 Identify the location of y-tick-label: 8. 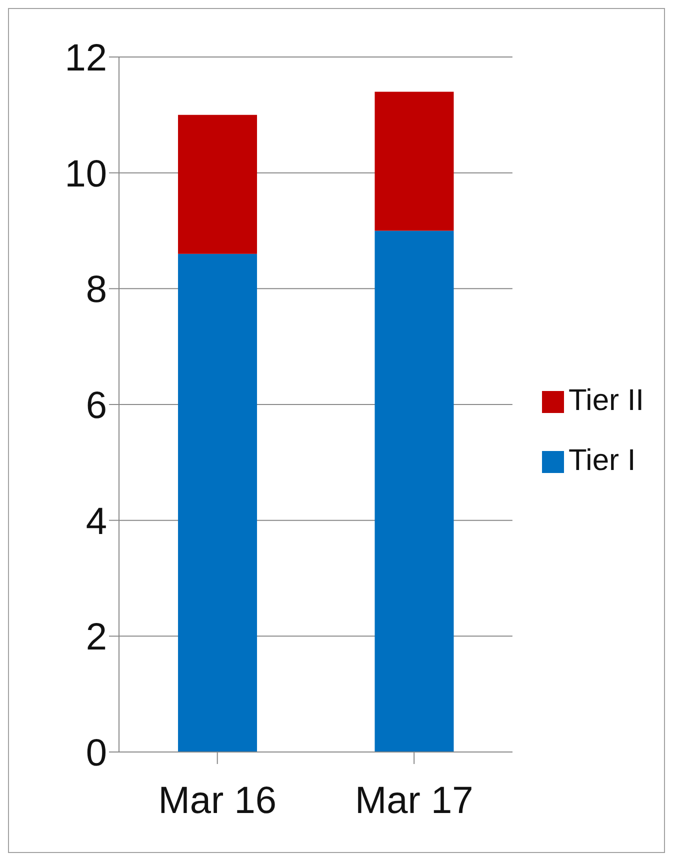
(96, 290).